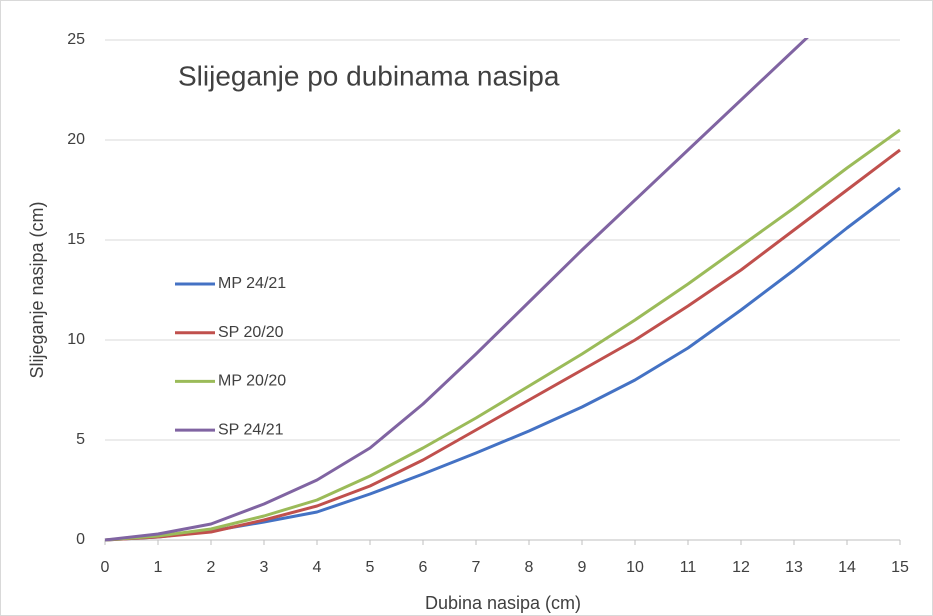 The height and width of the screenshot is (616, 933). Describe the element at coordinates (76, 39) in the screenshot. I see `y-tick-label: 25` at that location.